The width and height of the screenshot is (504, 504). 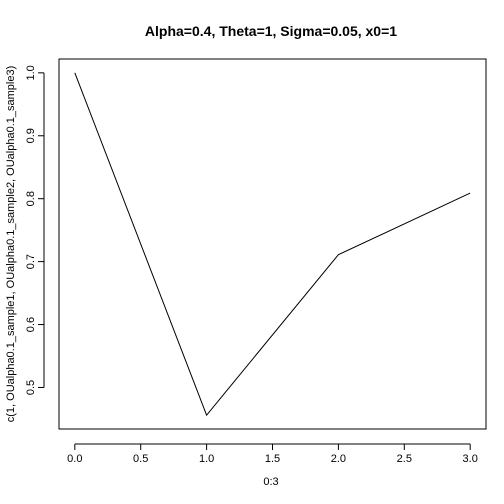 I want to click on x-tick-label: 0.0, so click(x=74, y=459).